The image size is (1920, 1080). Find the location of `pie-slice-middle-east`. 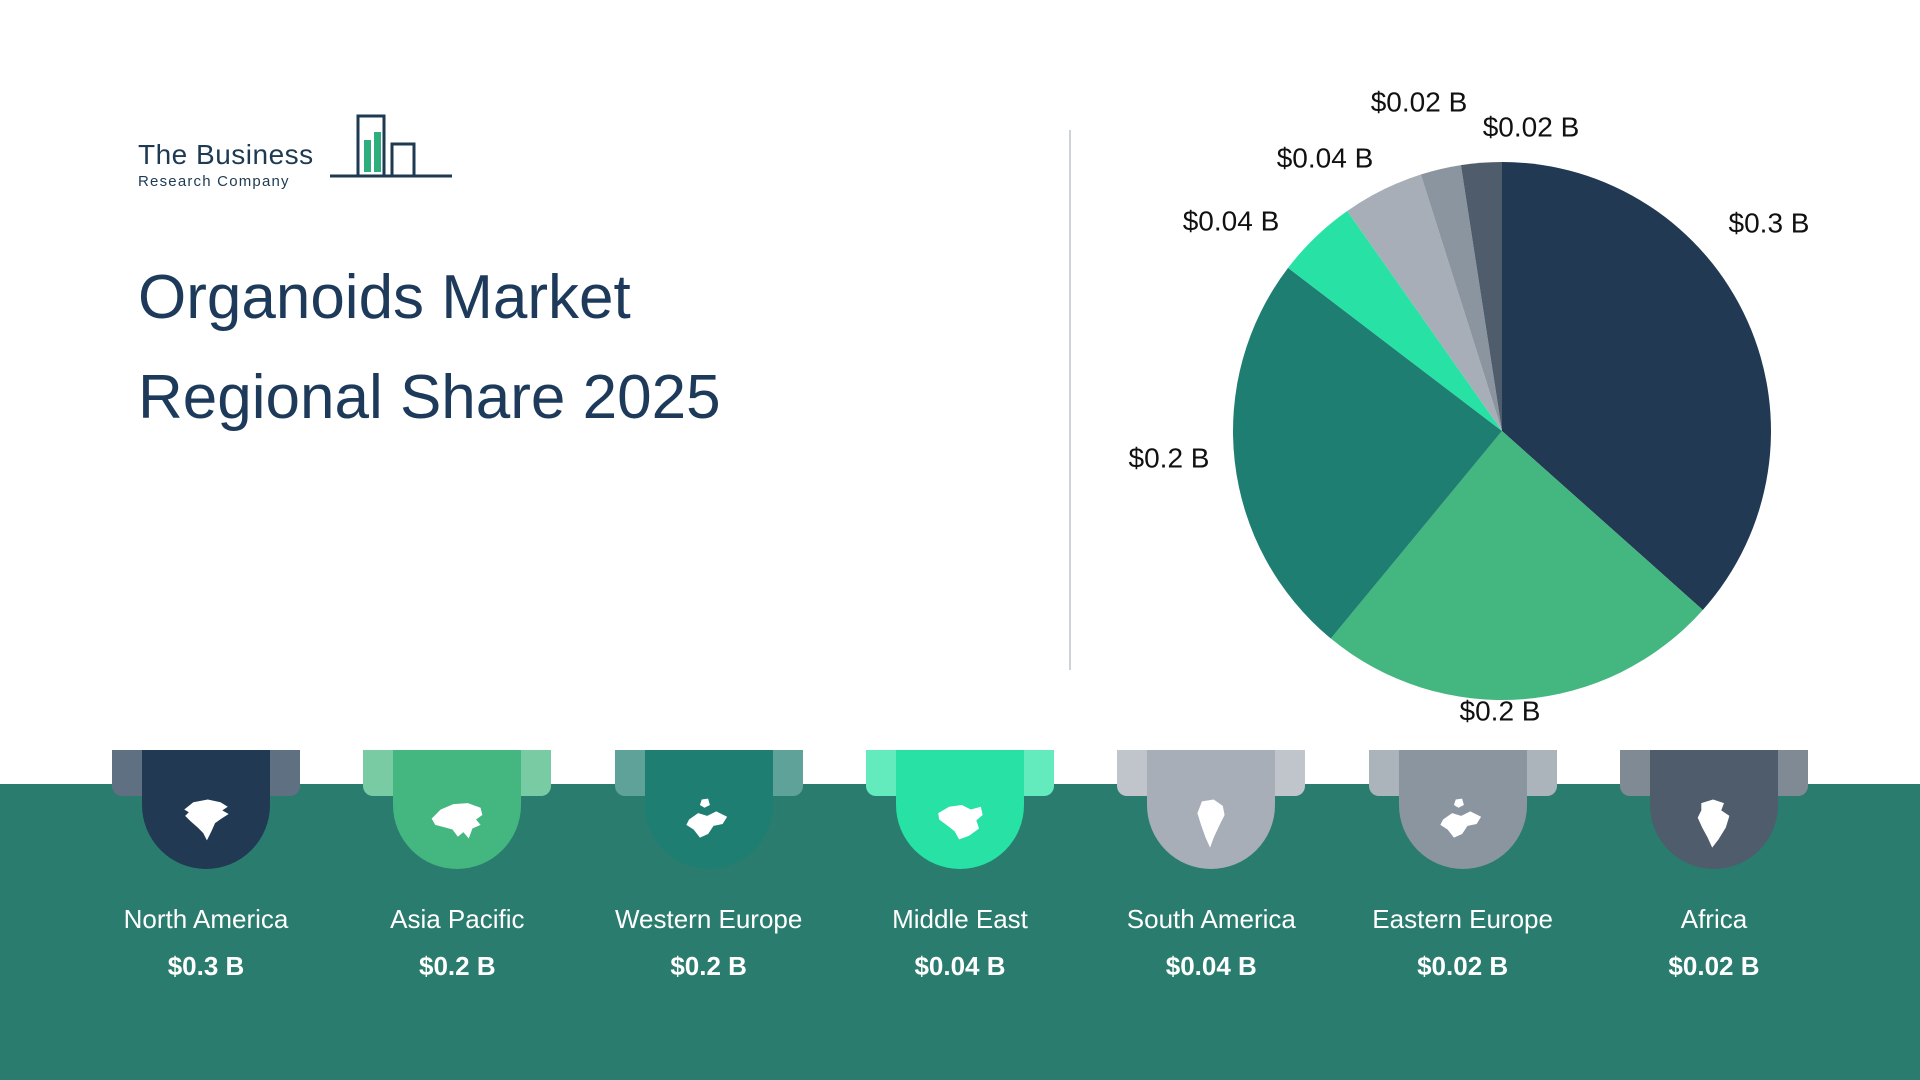

pie-slice-middle-east is located at coordinates (1395, 320).